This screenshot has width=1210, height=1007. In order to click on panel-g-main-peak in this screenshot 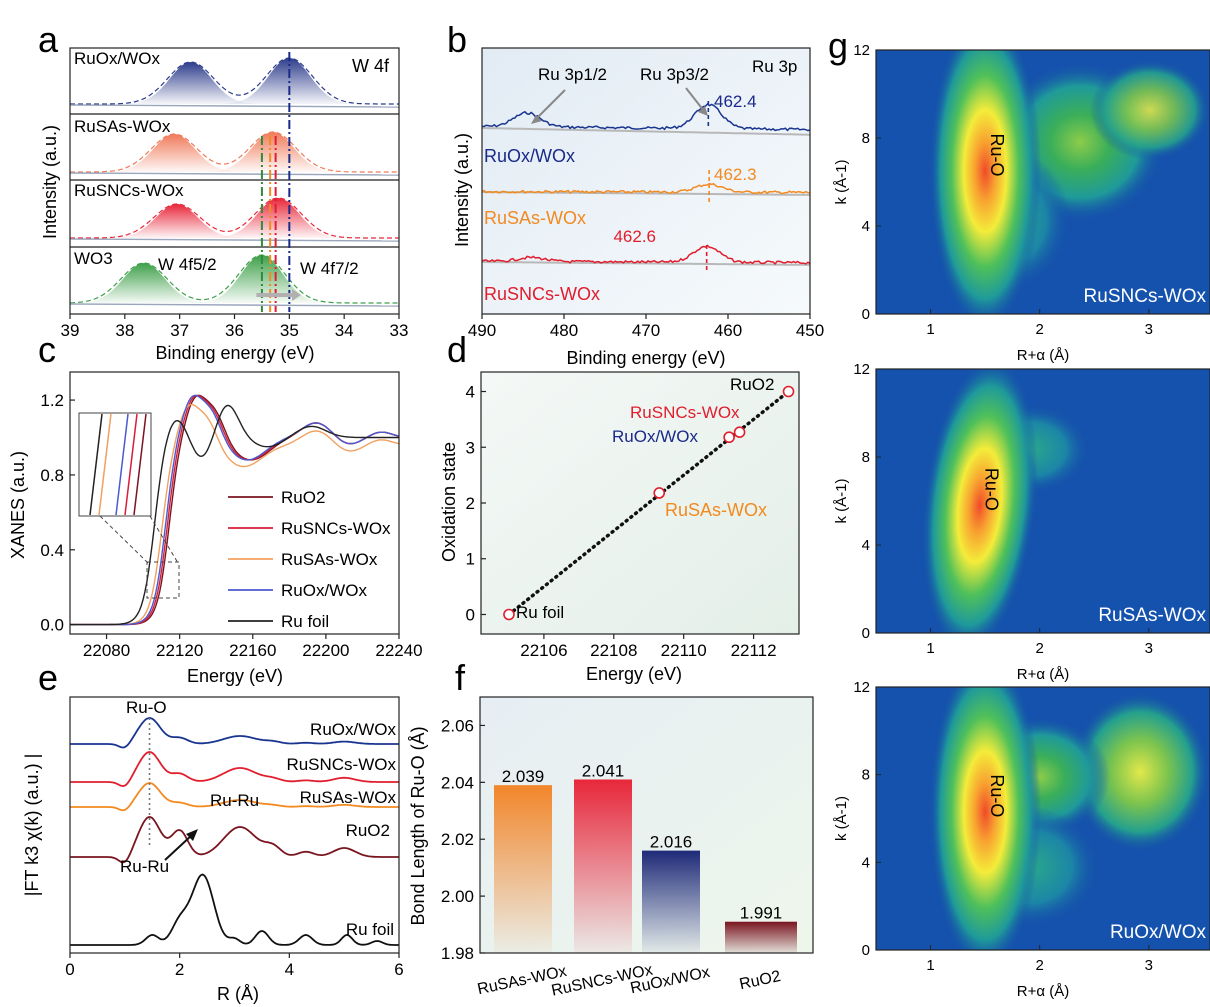, I will do `click(985, 818)`.